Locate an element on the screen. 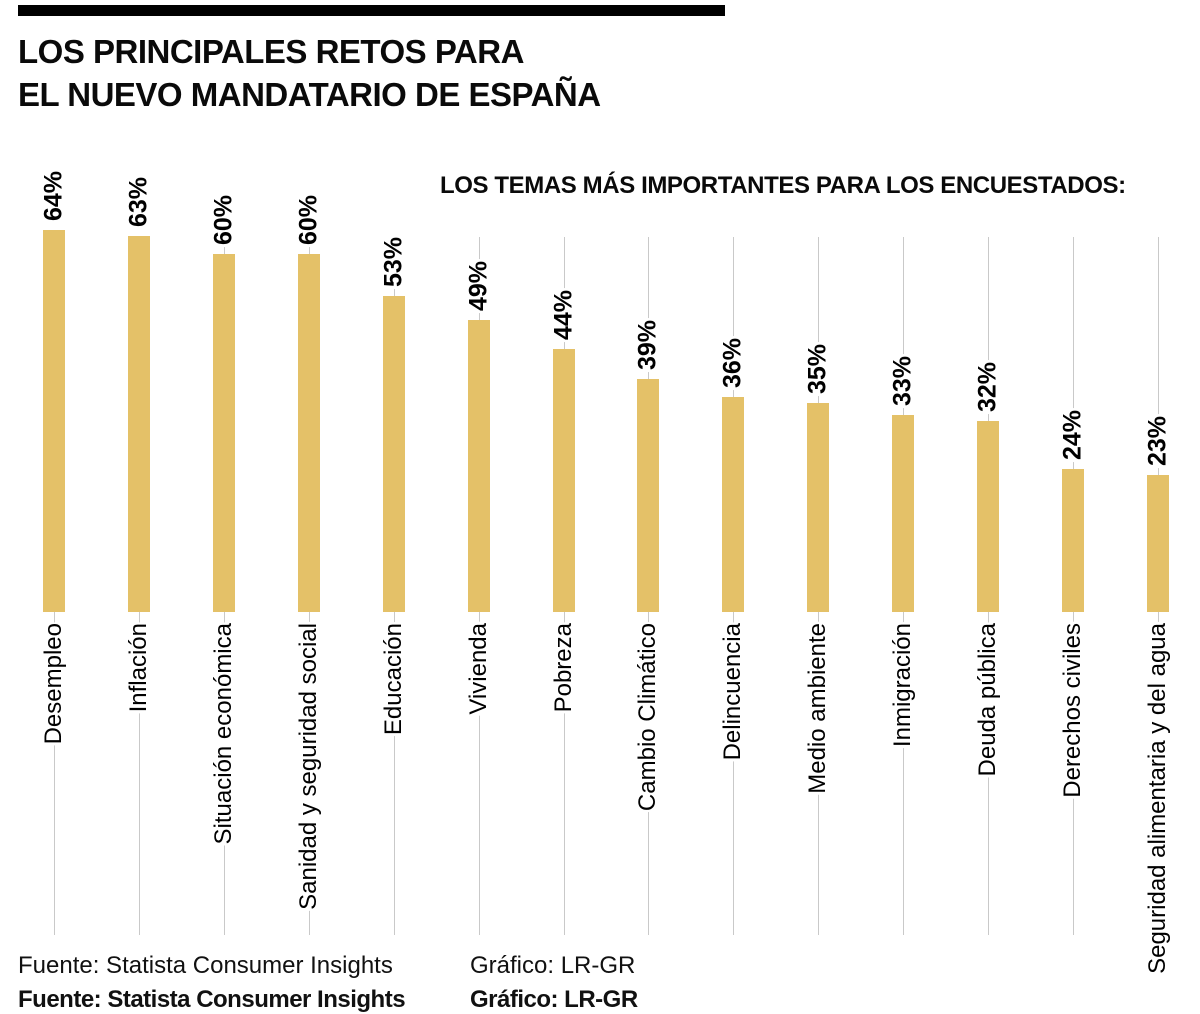  chart-column: 44% Pobreza is located at coordinates (563, 580).